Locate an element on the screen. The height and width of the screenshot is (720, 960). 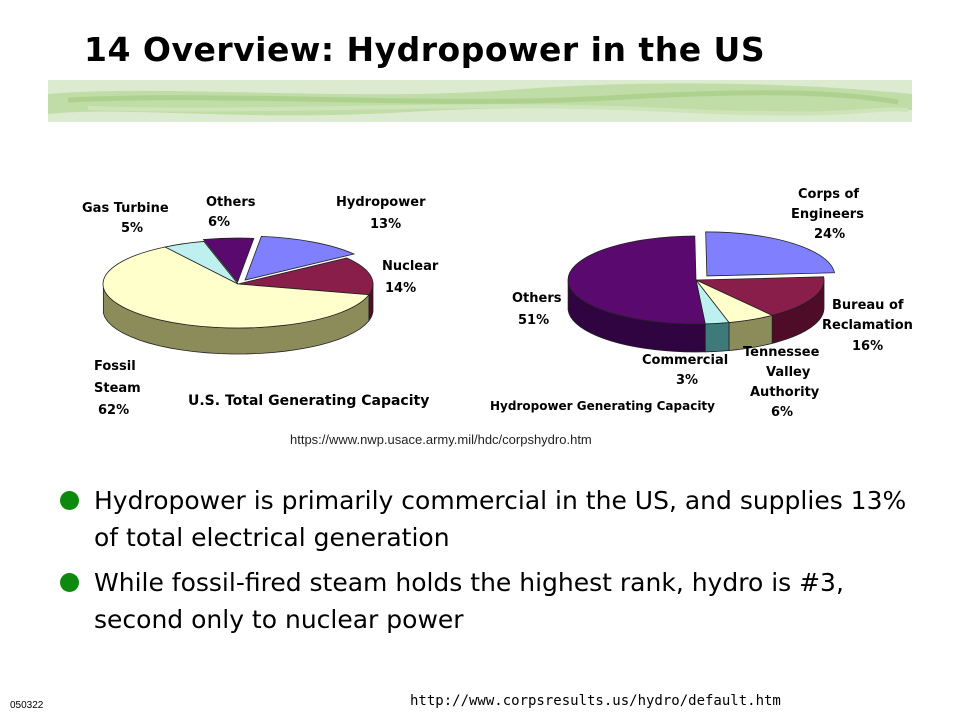
chart1-label-hydropower-value: 13% is located at coordinates (385, 224).